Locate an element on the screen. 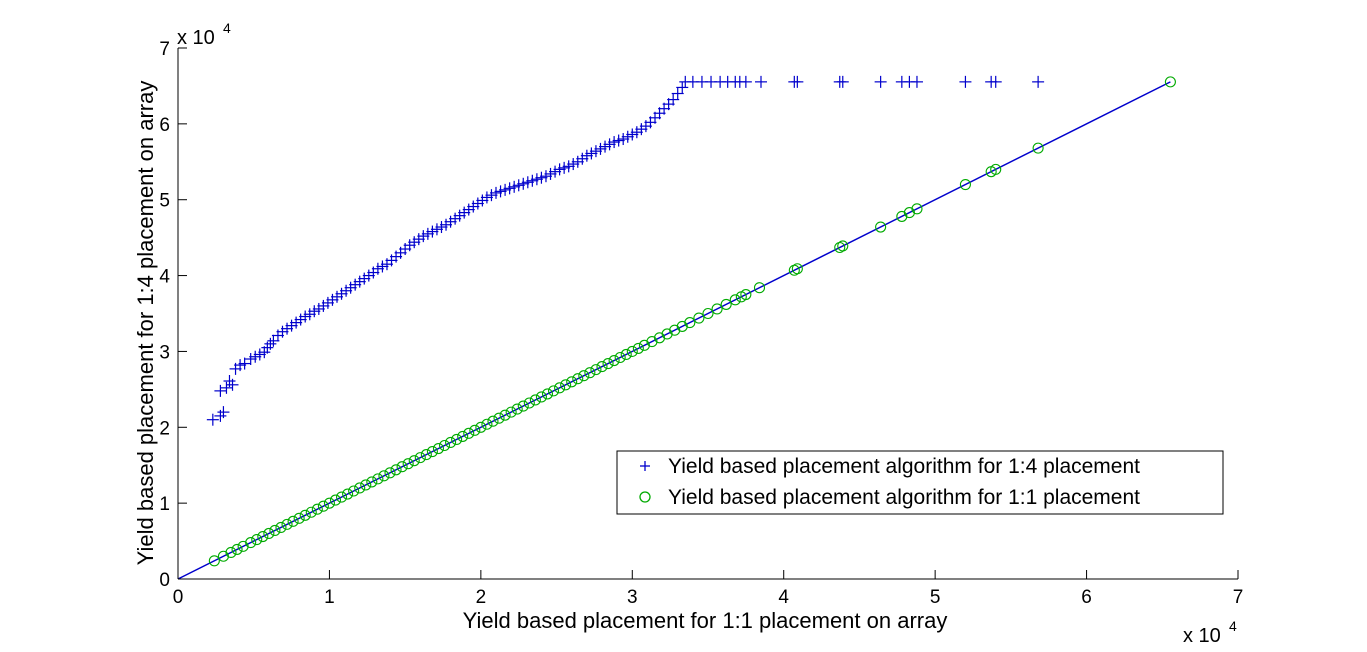 This screenshot has height=652, width=1367. x-tick-label: 0 is located at coordinates (178, 597).